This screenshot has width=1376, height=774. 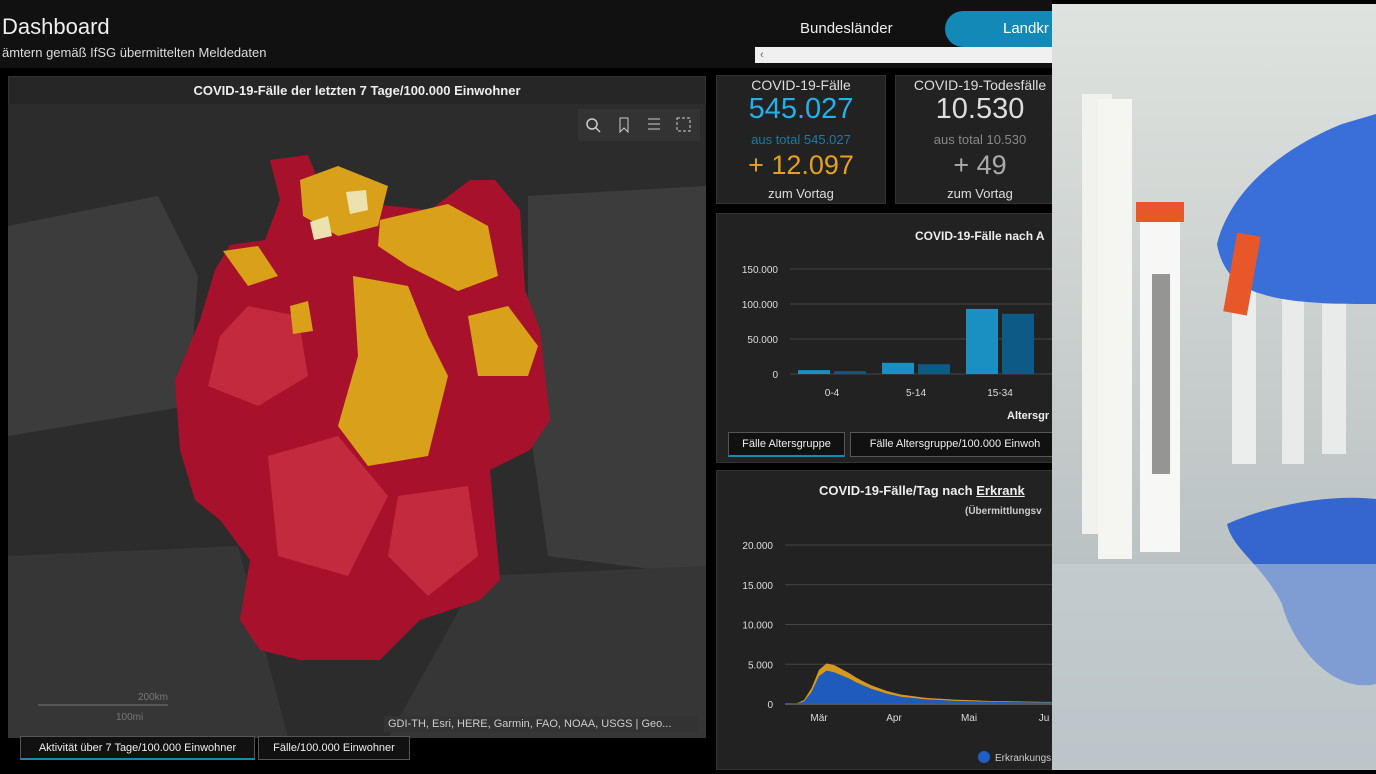 What do you see at coordinates (1026, 28) in the screenshot?
I see `tab-label: Landkr` at bounding box center [1026, 28].